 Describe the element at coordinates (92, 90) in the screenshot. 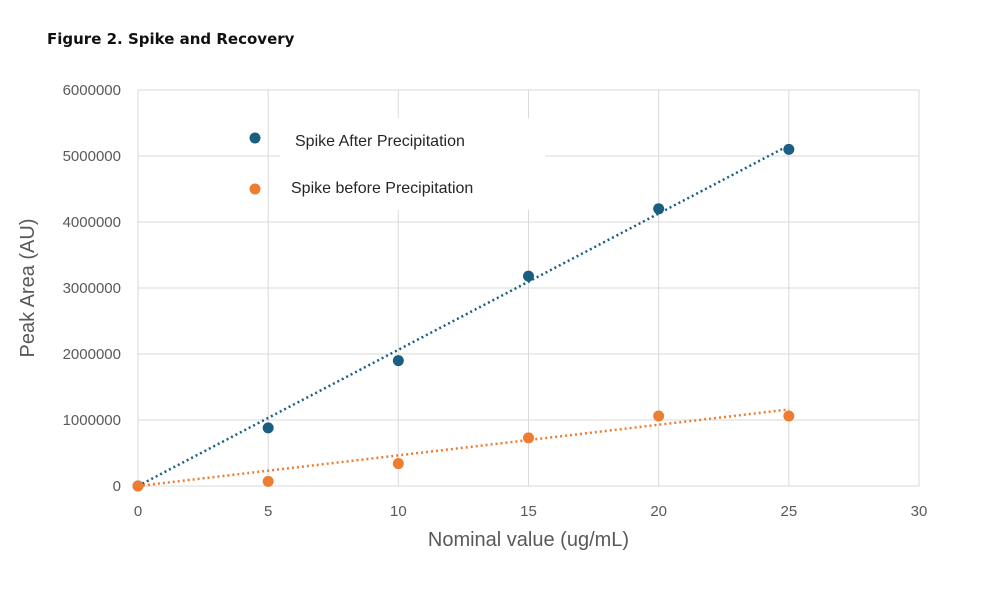

I see `y-tick-label: 6000000` at that location.